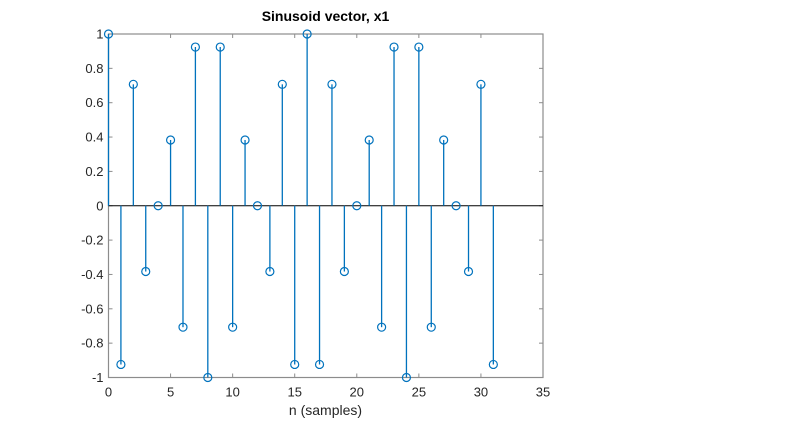 The width and height of the screenshot is (794, 443). Describe the element at coordinates (419, 392) in the screenshot. I see `x-tick-label: 25` at that location.